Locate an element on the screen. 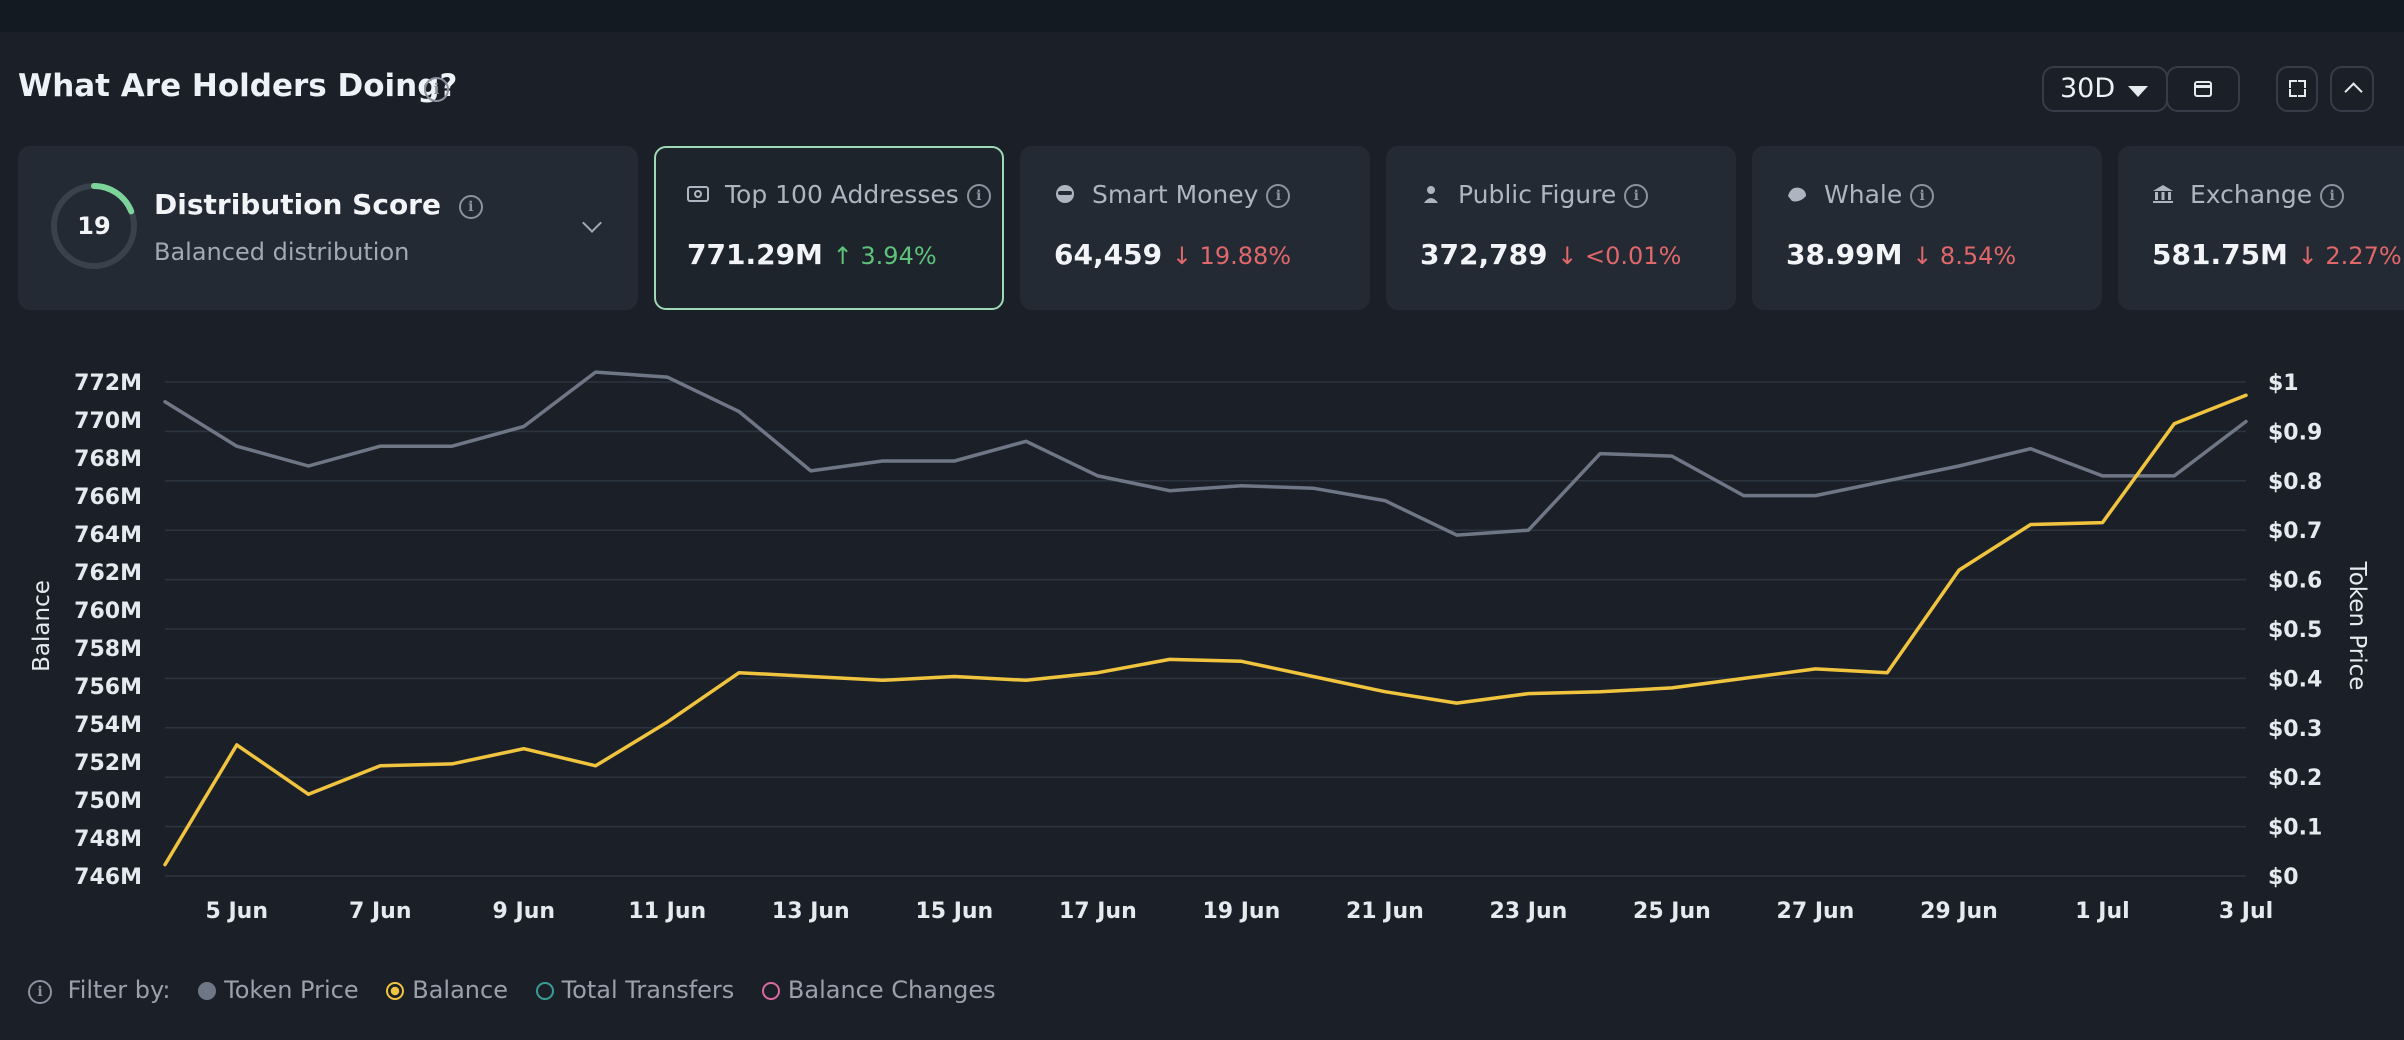 The width and height of the screenshot is (2404, 1040). period-value: 30D is located at coordinates (2088, 88).